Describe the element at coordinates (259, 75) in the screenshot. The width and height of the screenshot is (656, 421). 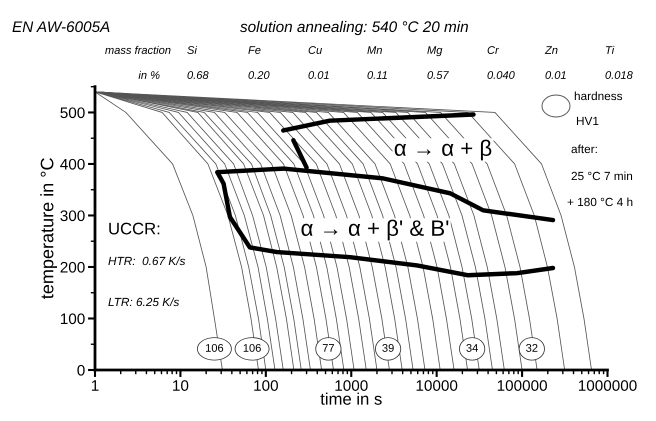
I see `text: 0.20` at that location.